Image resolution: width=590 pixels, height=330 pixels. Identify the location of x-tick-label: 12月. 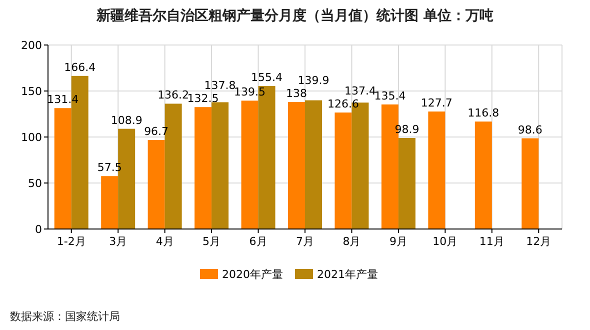
(539, 241).